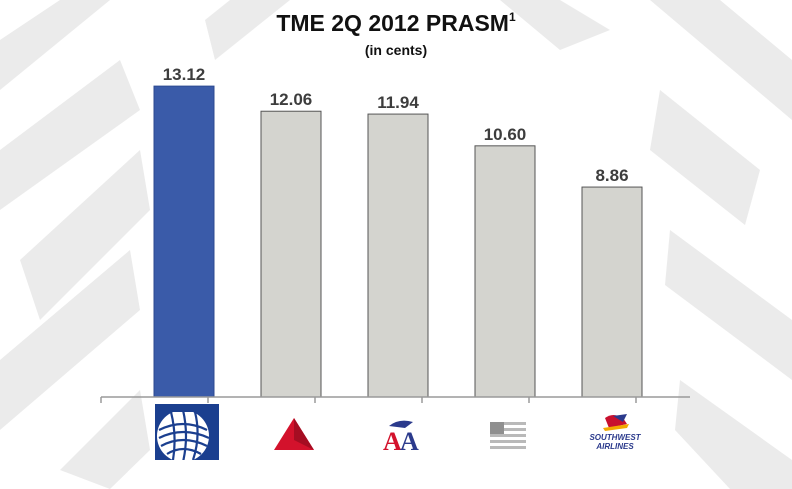  Describe the element at coordinates (508, 435) in the screenshot. I see `us-airways-flag-icon` at that location.